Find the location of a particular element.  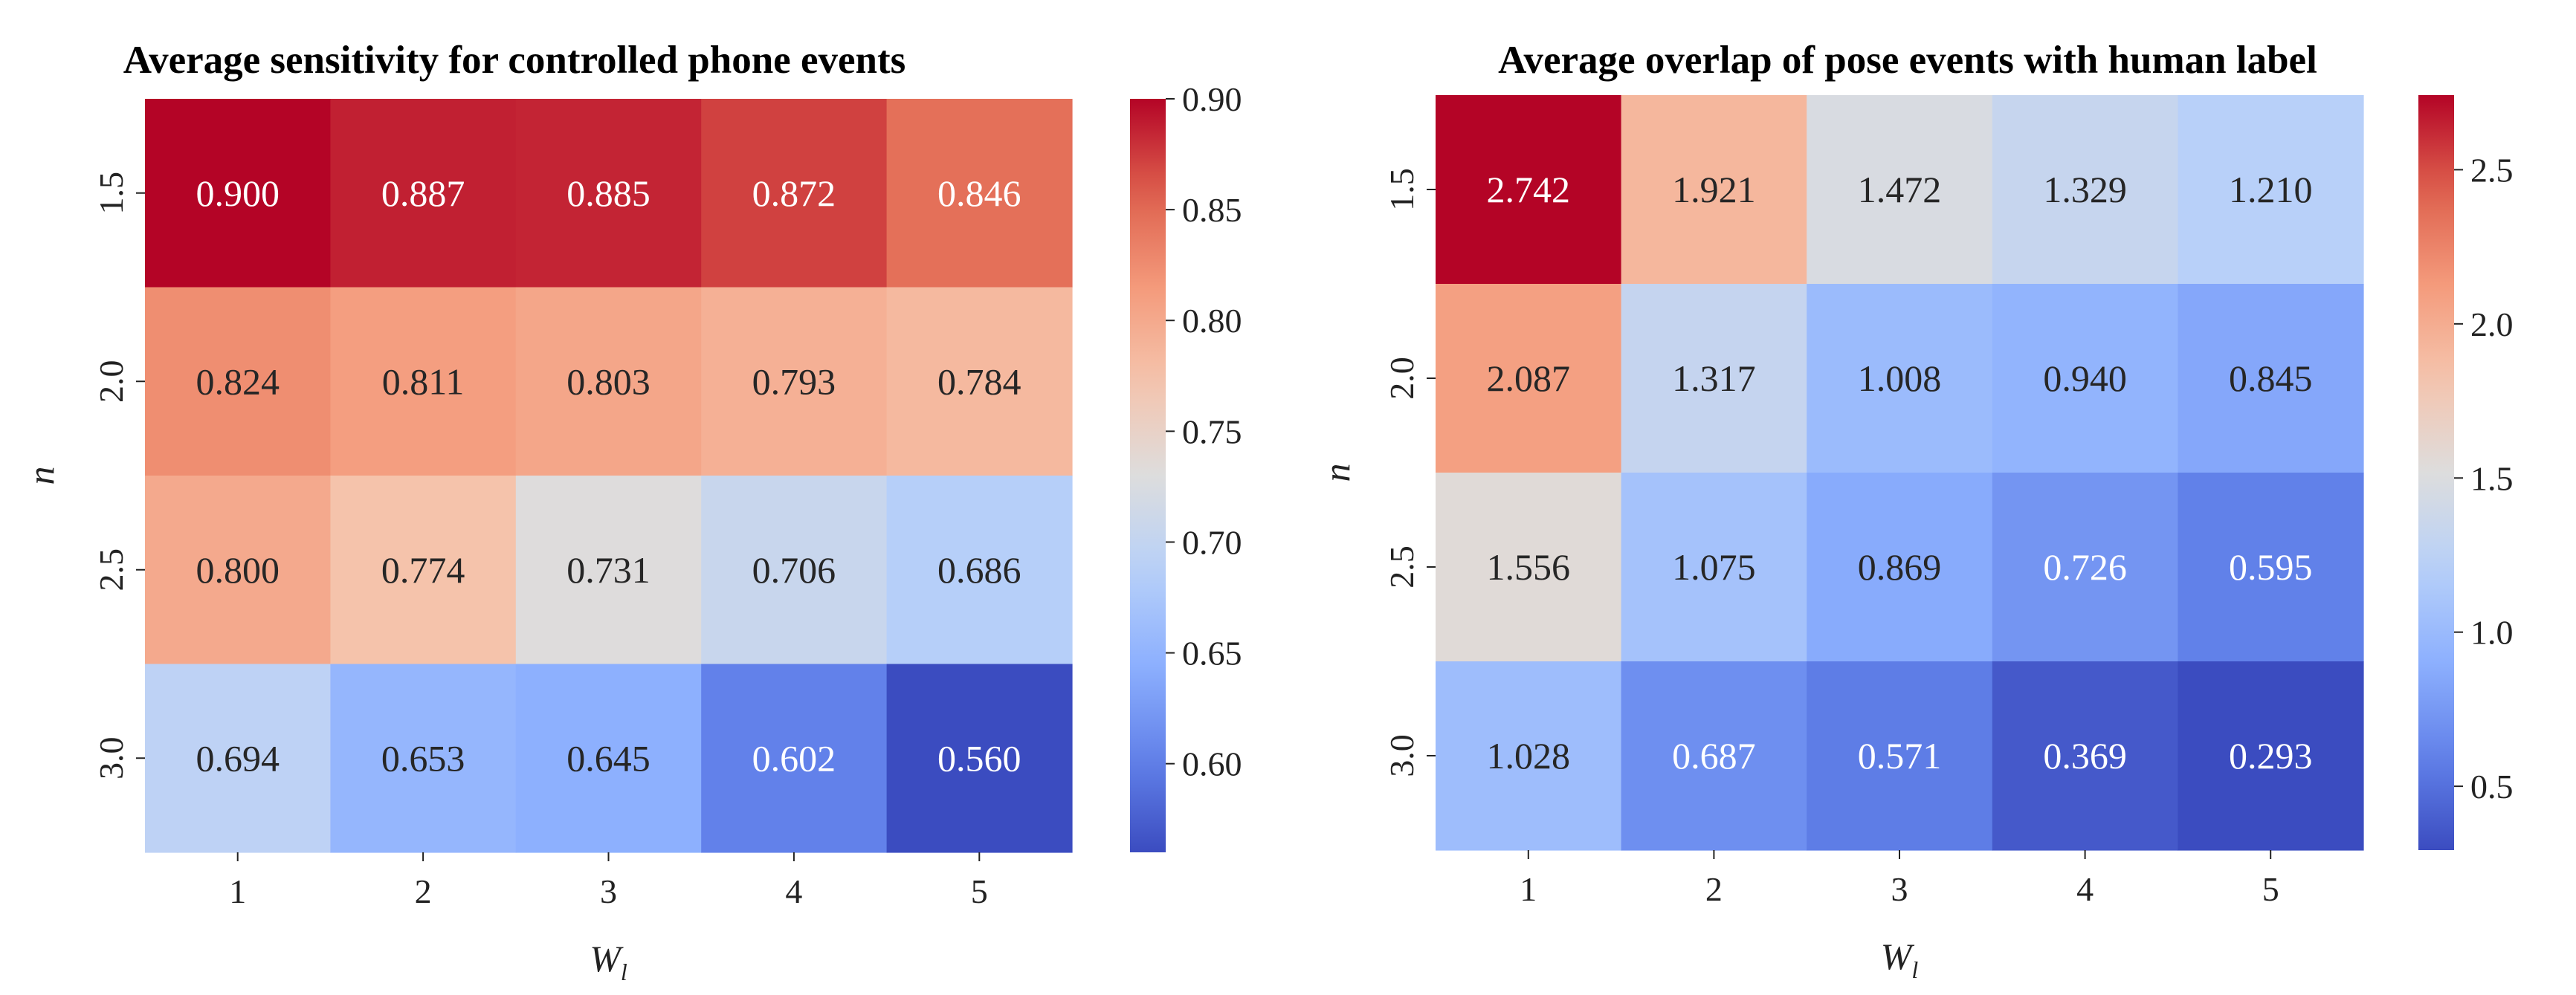

cell-value-label: 0.940 is located at coordinates (2085, 378).